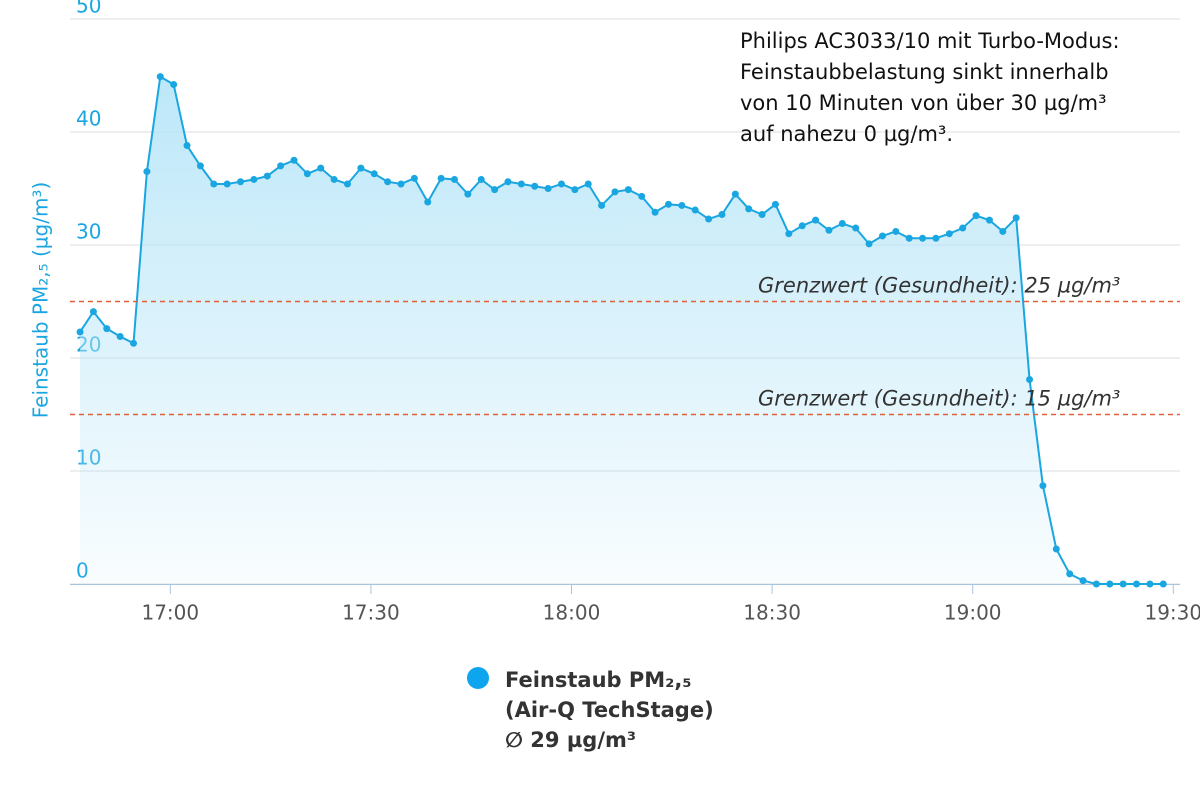 Image resolution: width=1200 pixels, height=800 pixels. What do you see at coordinates (973, 613) in the screenshot?
I see `x-tick-label: 19:00` at bounding box center [973, 613].